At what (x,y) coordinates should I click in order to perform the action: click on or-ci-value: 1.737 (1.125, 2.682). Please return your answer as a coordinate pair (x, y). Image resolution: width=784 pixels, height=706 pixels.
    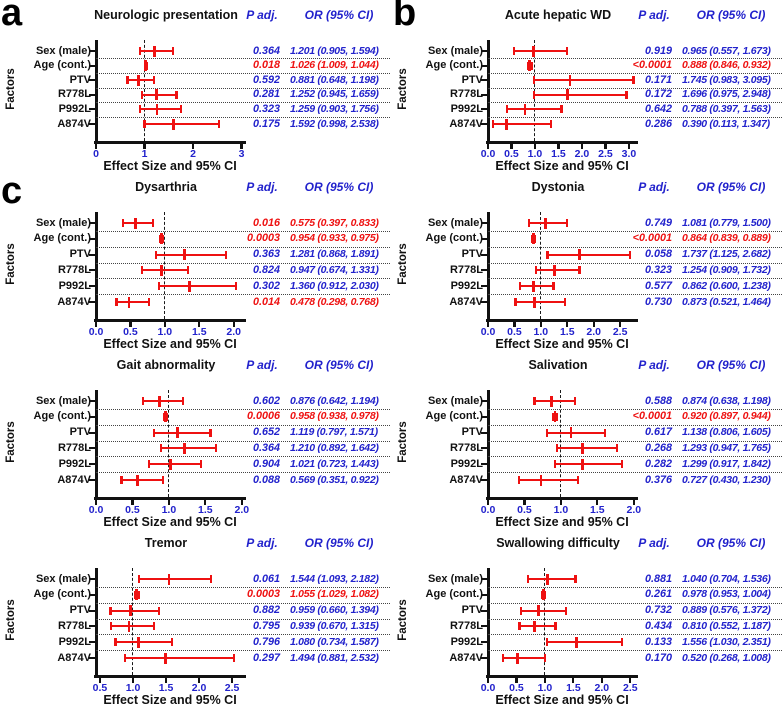
    Looking at the image, I should click on (726, 254).